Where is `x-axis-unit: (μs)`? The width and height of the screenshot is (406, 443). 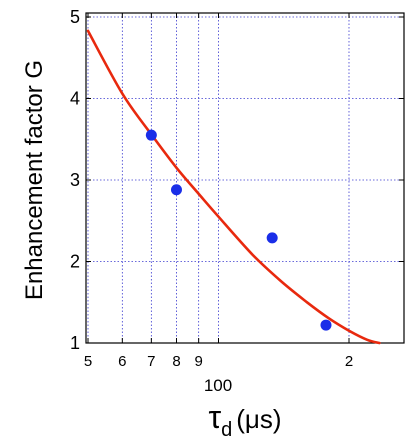 x-axis-unit: (μs) is located at coordinates (258, 419).